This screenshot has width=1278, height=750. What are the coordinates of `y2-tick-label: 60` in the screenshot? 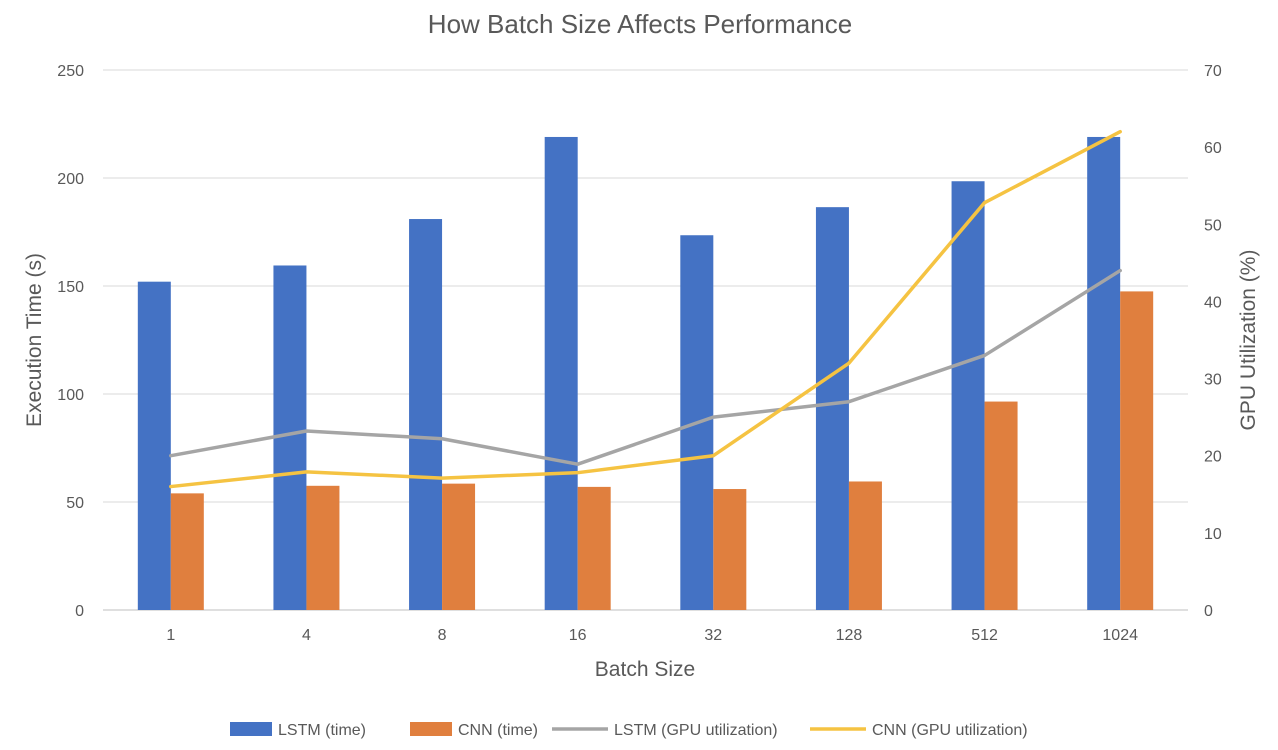 It's located at (1213, 148).